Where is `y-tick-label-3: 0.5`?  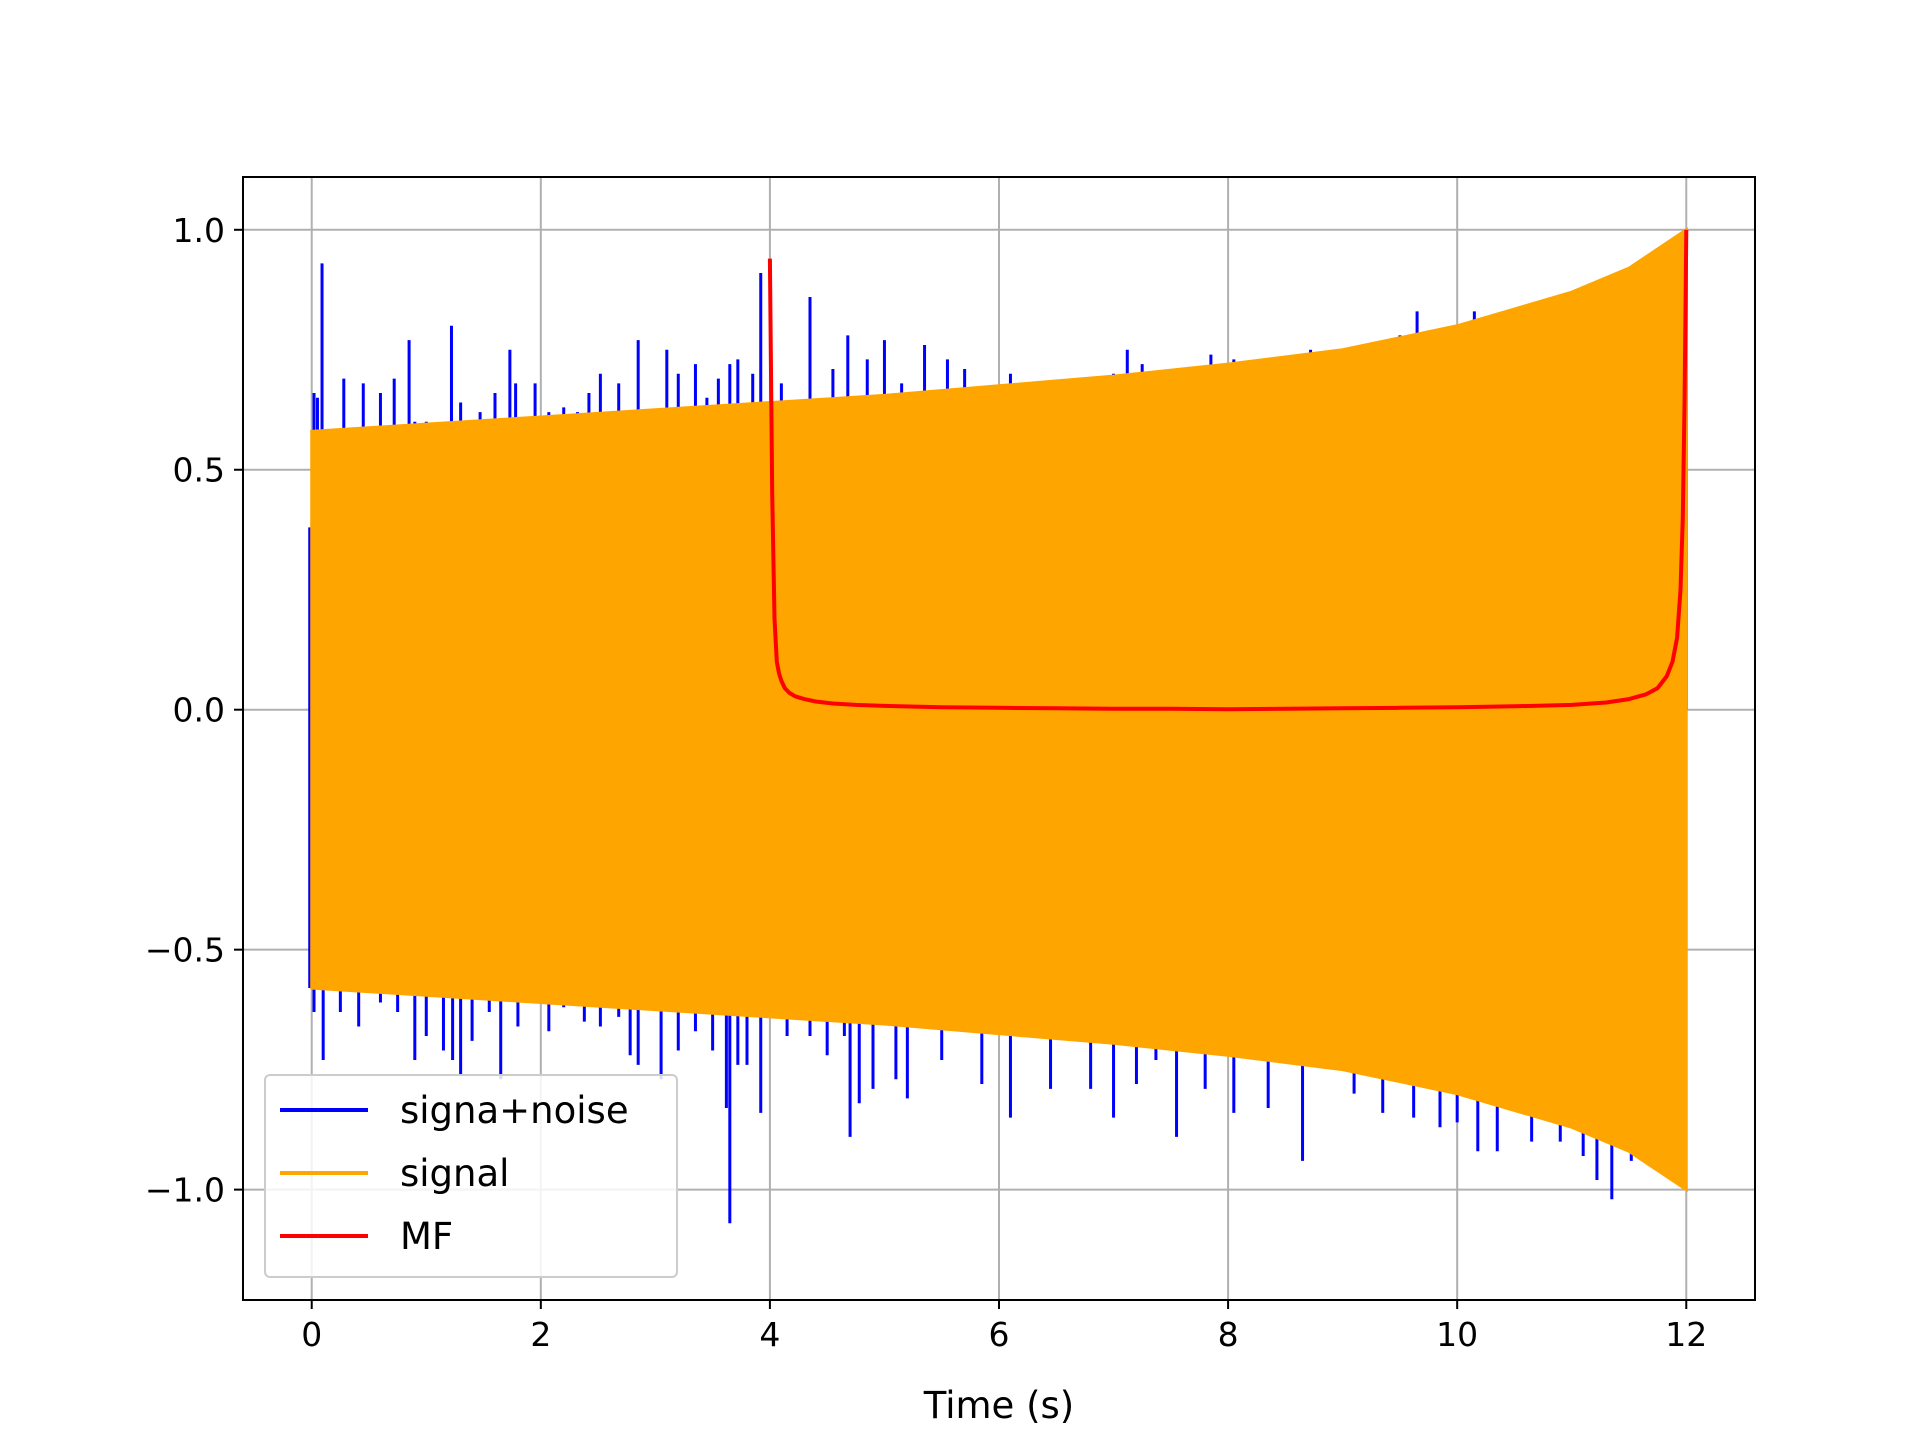 y-tick-label-3: 0.5 is located at coordinates (199, 470).